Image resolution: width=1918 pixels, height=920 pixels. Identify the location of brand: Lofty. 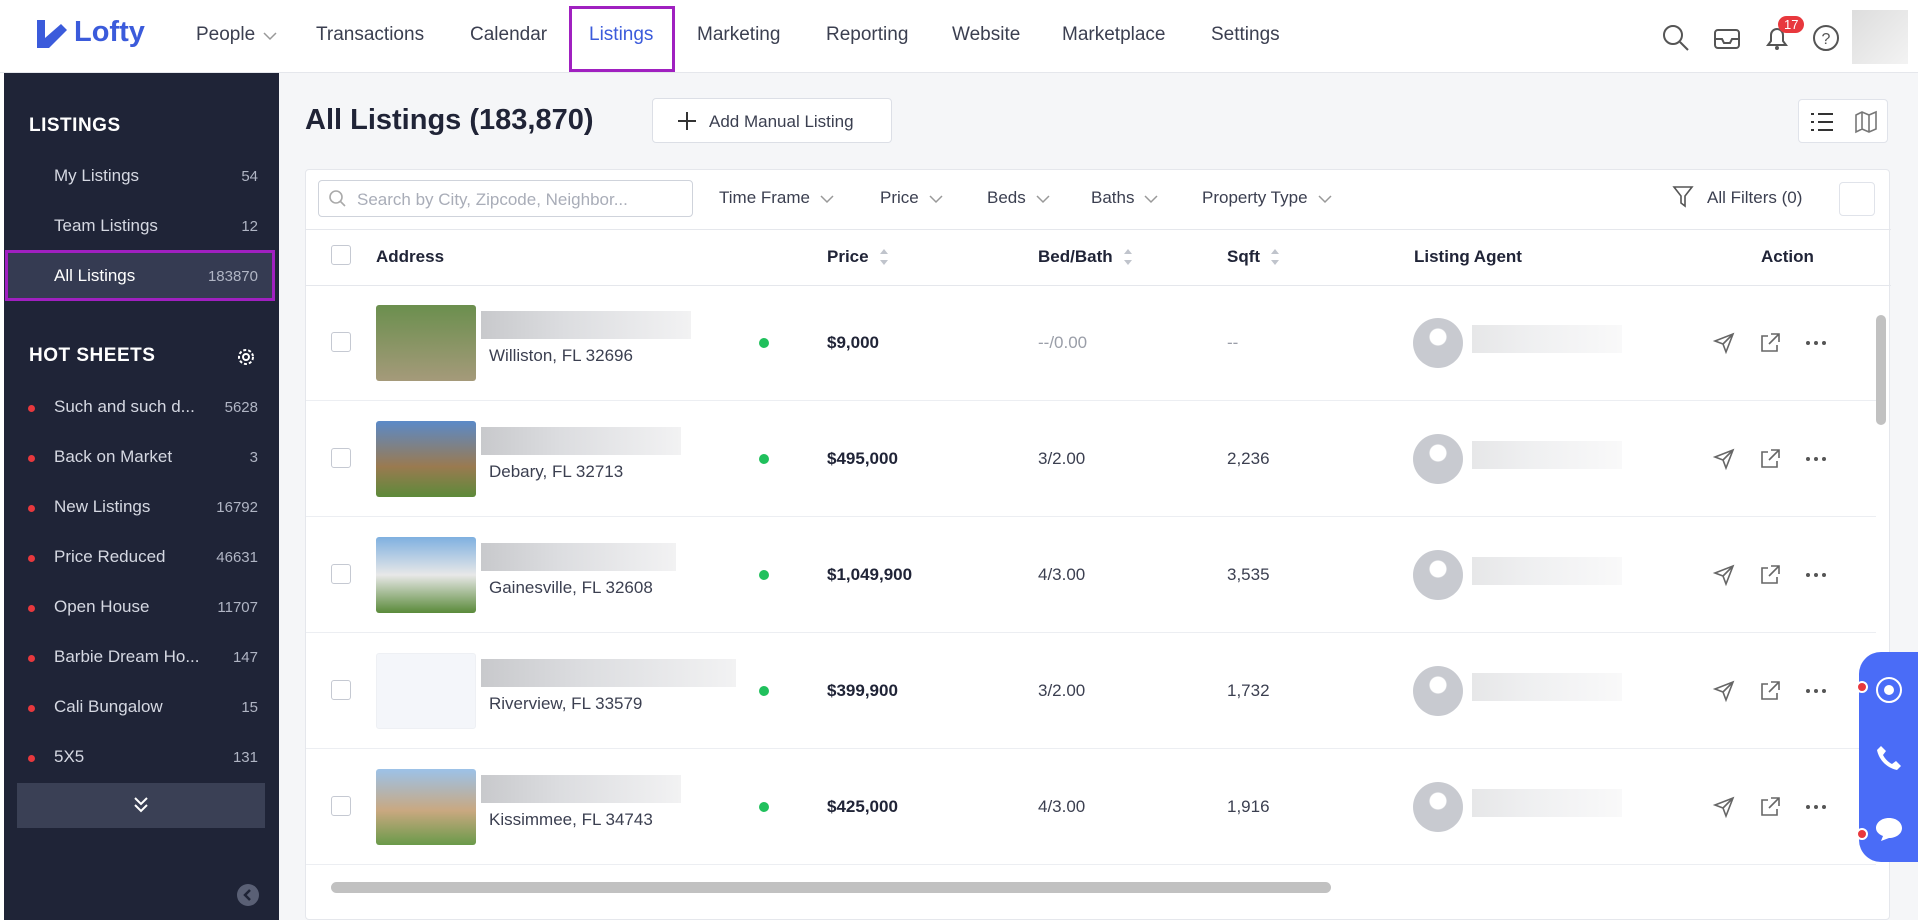
(109, 32).